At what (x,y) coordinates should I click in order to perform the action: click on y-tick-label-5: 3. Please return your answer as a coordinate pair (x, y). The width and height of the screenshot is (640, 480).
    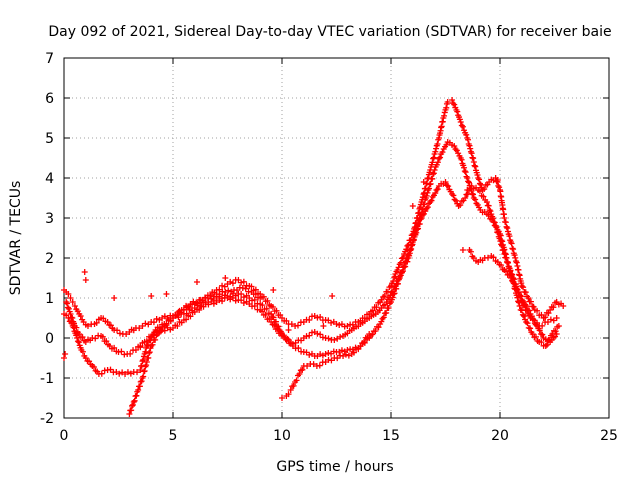
    Looking at the image, I should click on (49, 219).